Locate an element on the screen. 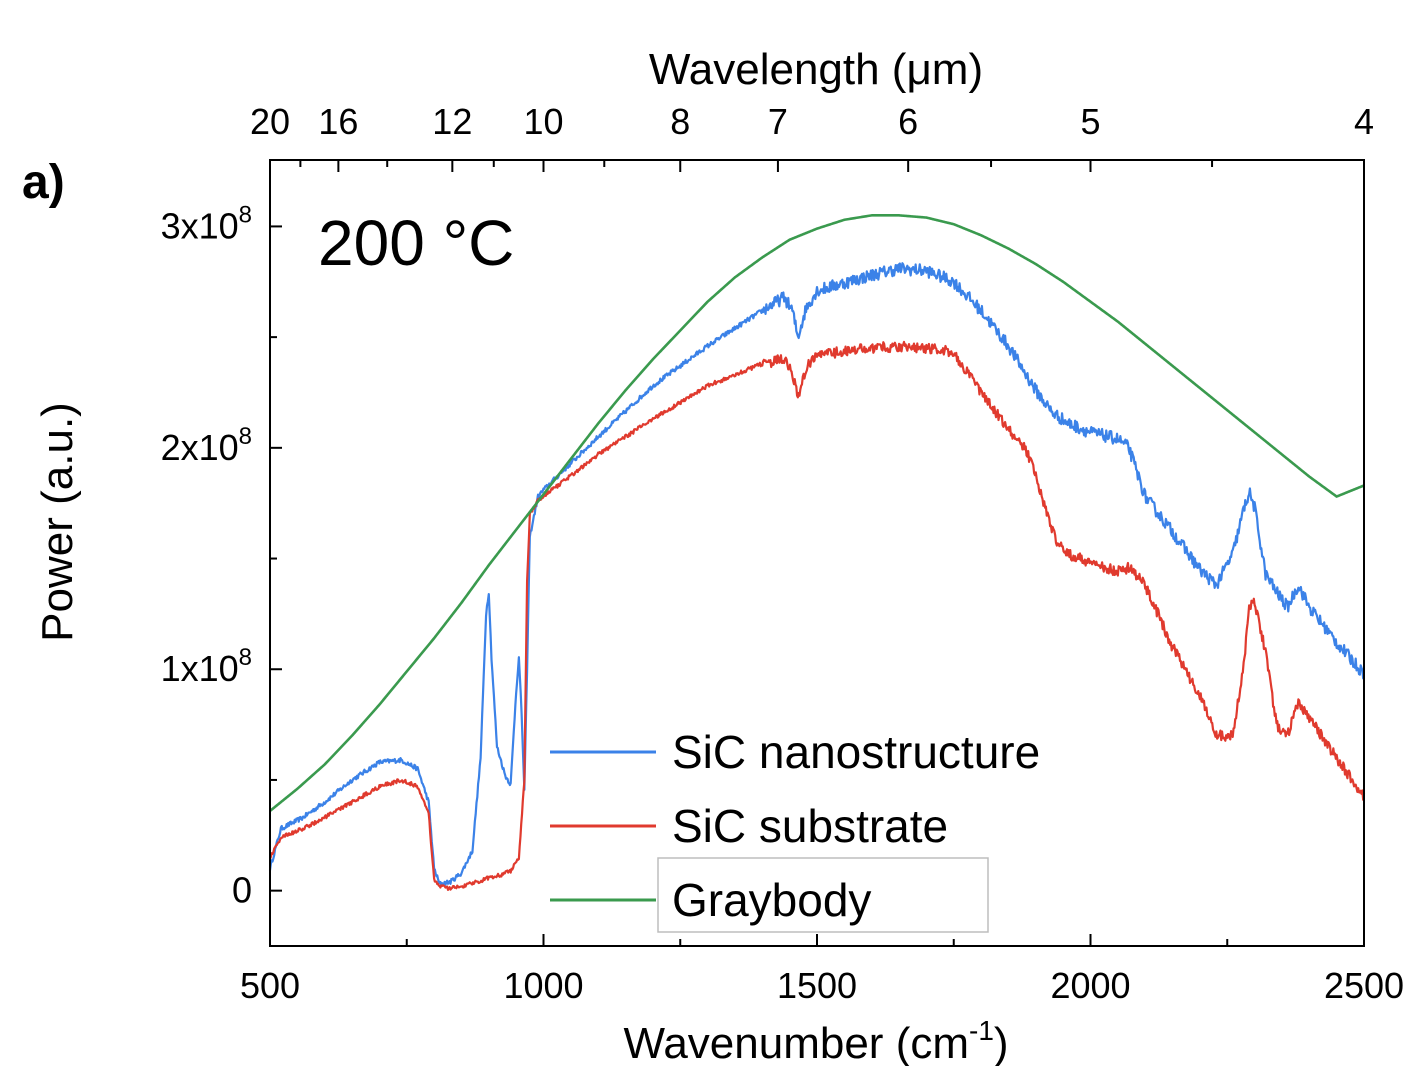  x-tick-label: 1000 is located at coordinates (543, 985).